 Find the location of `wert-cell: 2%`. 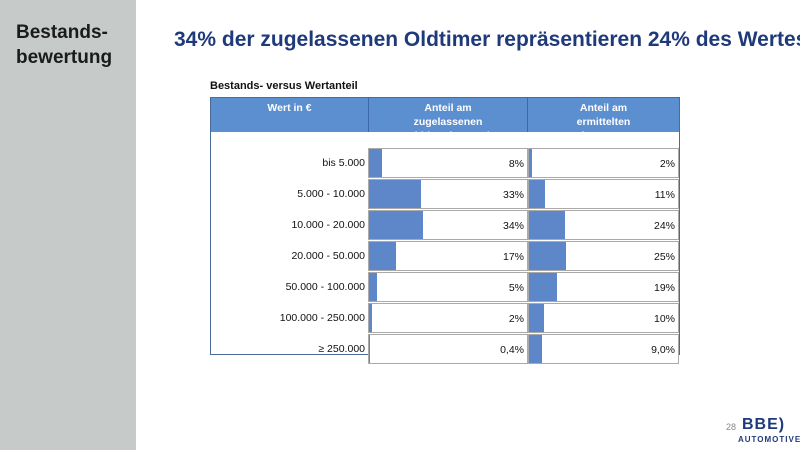

wert-cell: 2% is located at coordinates (603, 163).